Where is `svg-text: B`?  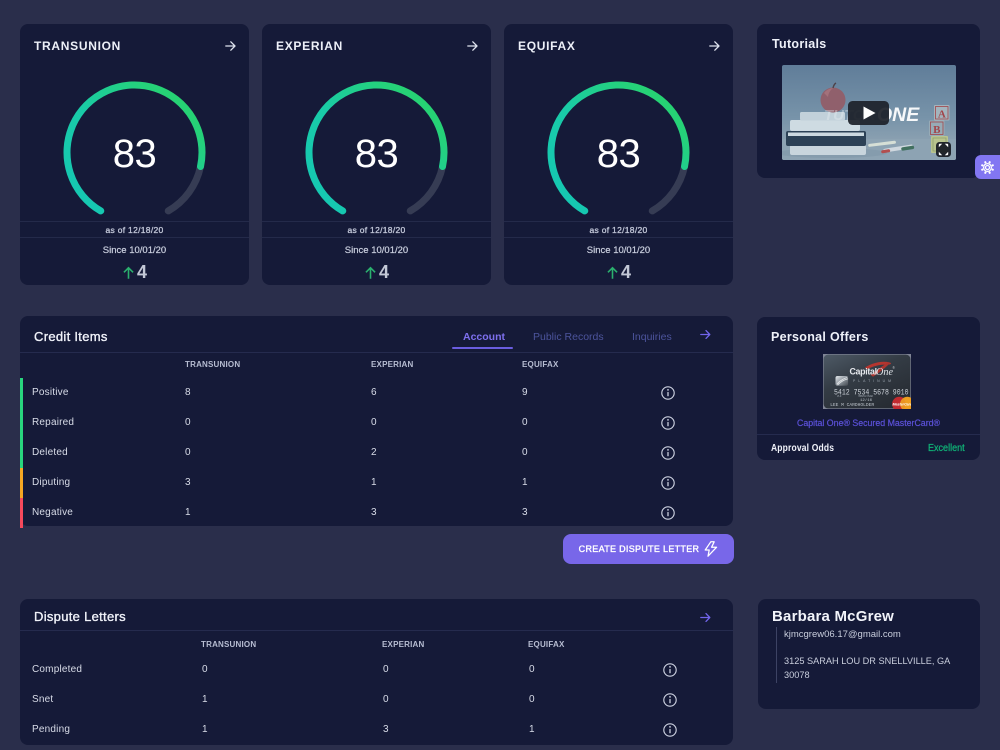 svg-text: B is located at coordinates (937, 130).